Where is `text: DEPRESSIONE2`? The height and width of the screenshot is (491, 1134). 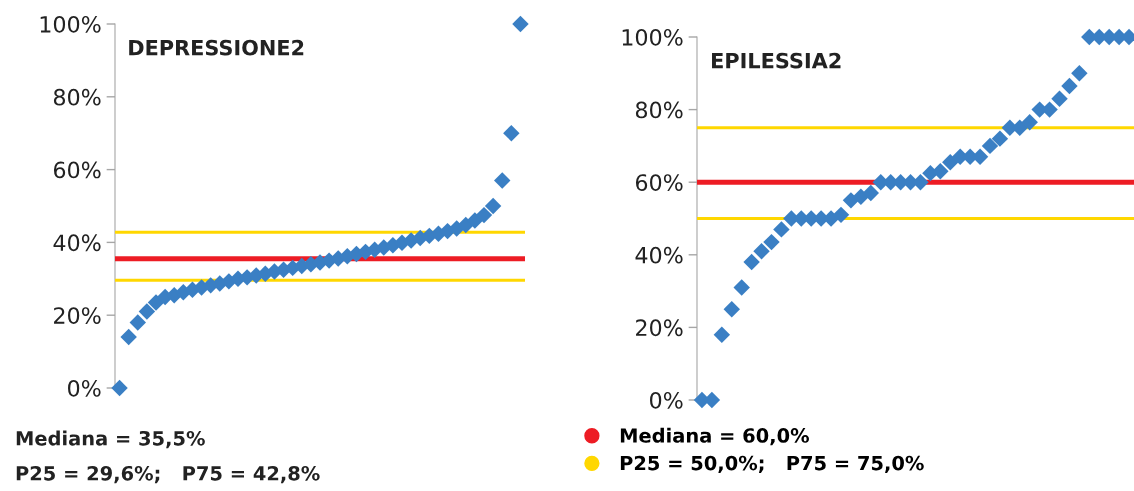 text: DEPRESSIONE2 is located at coordinates (216, 47).